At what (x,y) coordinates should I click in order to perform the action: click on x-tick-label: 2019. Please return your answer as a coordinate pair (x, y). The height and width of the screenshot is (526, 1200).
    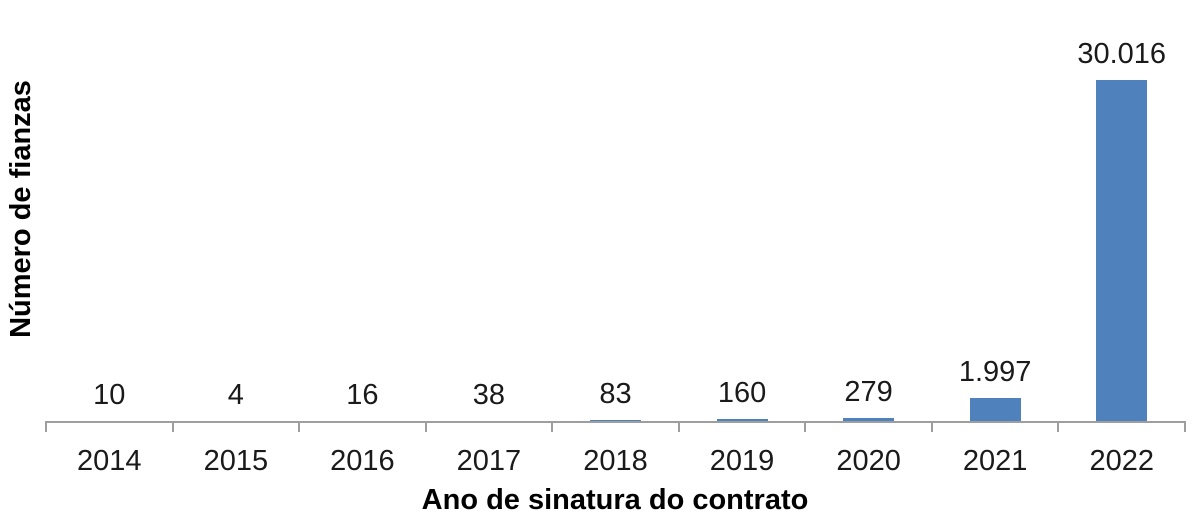
    Looking at the image, I should click on (742, 461).